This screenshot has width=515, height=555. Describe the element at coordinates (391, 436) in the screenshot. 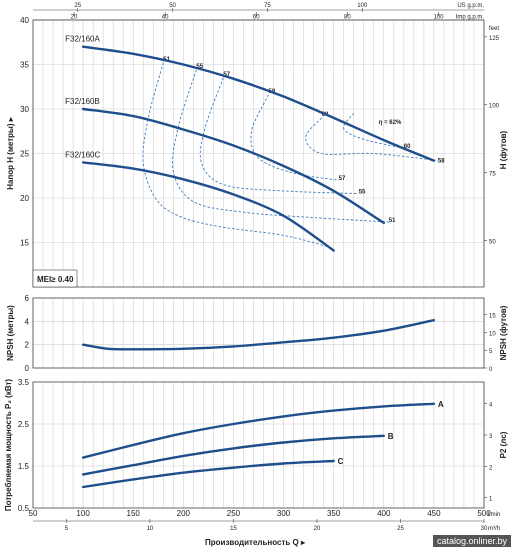

I see `power-curve-label: B` at that location.